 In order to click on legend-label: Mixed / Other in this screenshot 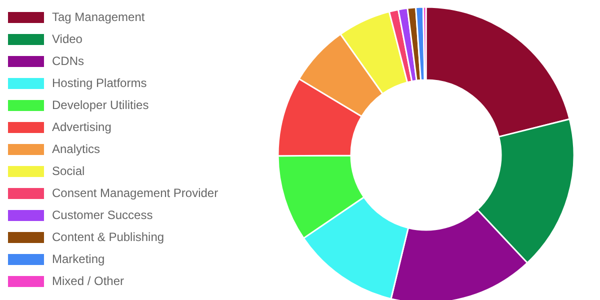, I will do `click(88, 281)`.